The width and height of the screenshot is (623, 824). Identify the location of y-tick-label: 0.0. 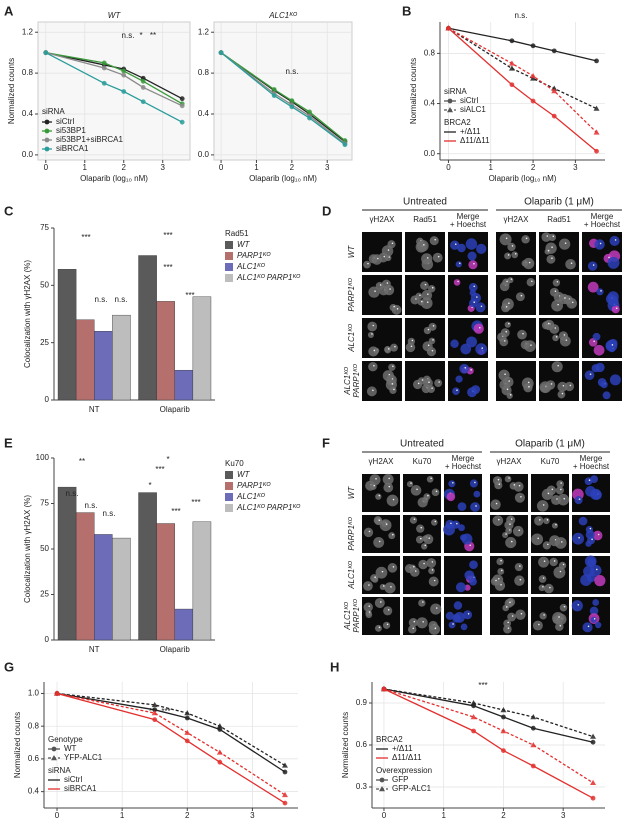
(28, 154).